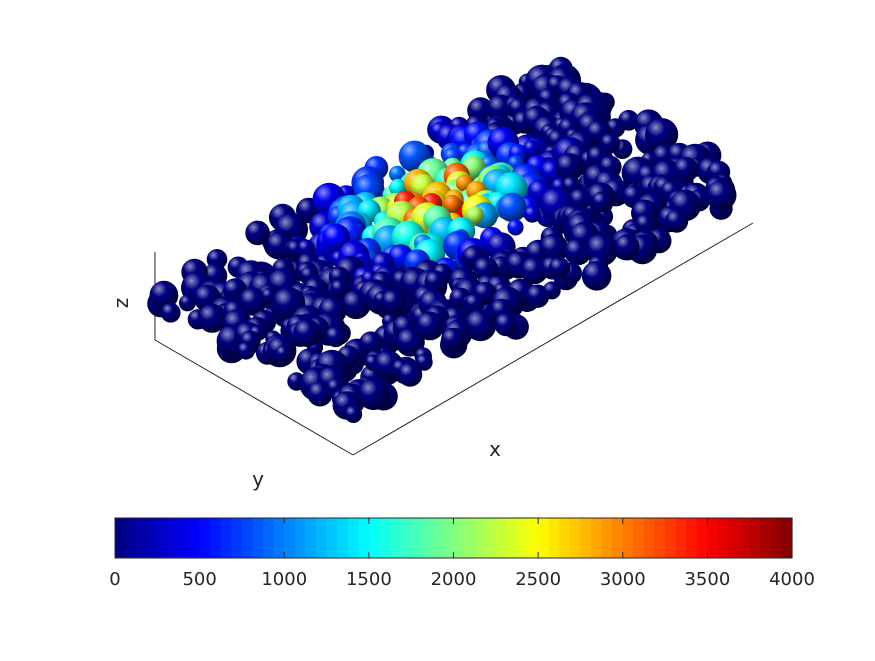 The image size is (875, 661). Describe the element at coordinates (258, 479) in the screenshot. I see `y-axis-label: y` at that location.